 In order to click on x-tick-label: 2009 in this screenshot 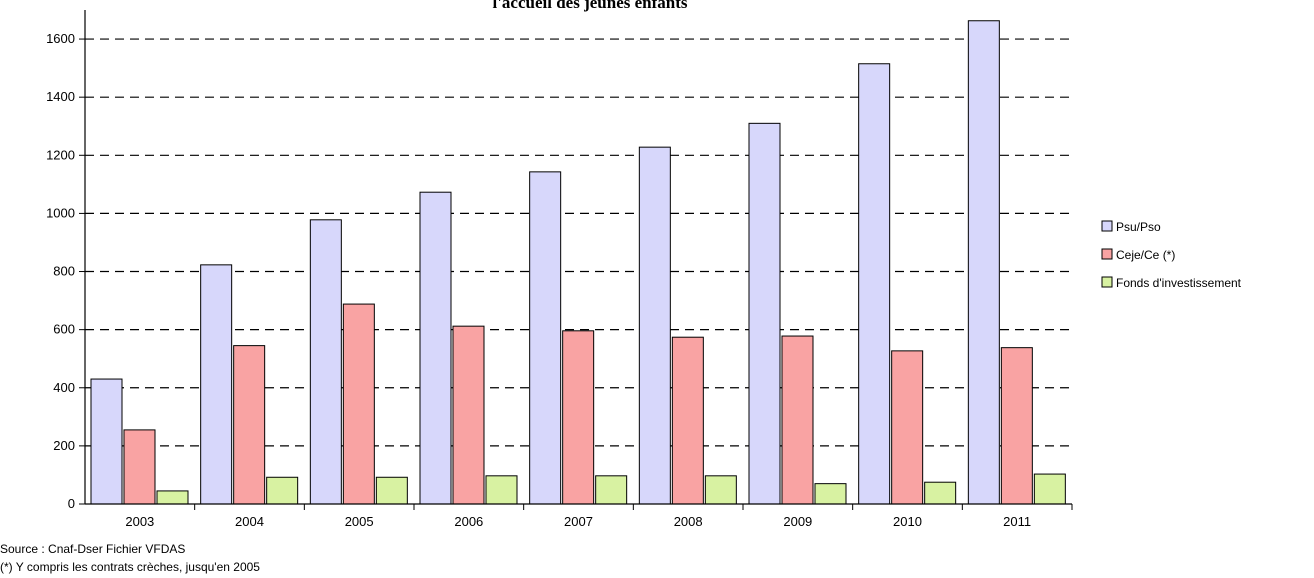, I will do `click(797, 521)`.